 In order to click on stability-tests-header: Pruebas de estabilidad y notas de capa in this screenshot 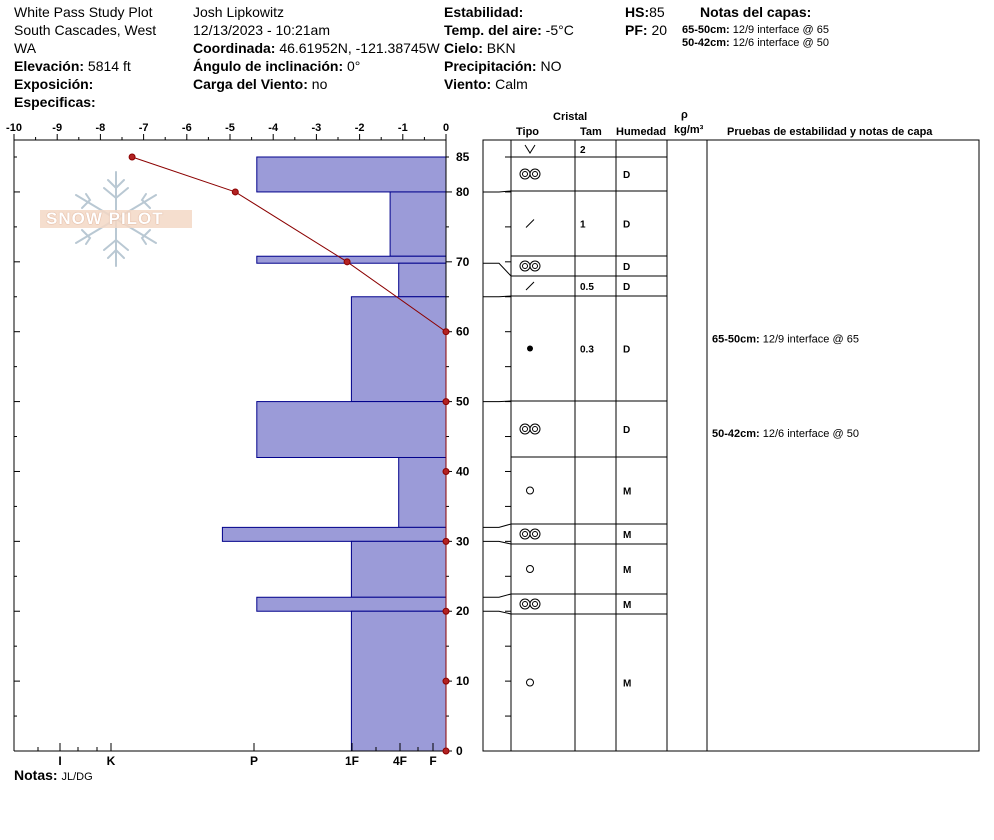, I will do `click(830, 132)`.